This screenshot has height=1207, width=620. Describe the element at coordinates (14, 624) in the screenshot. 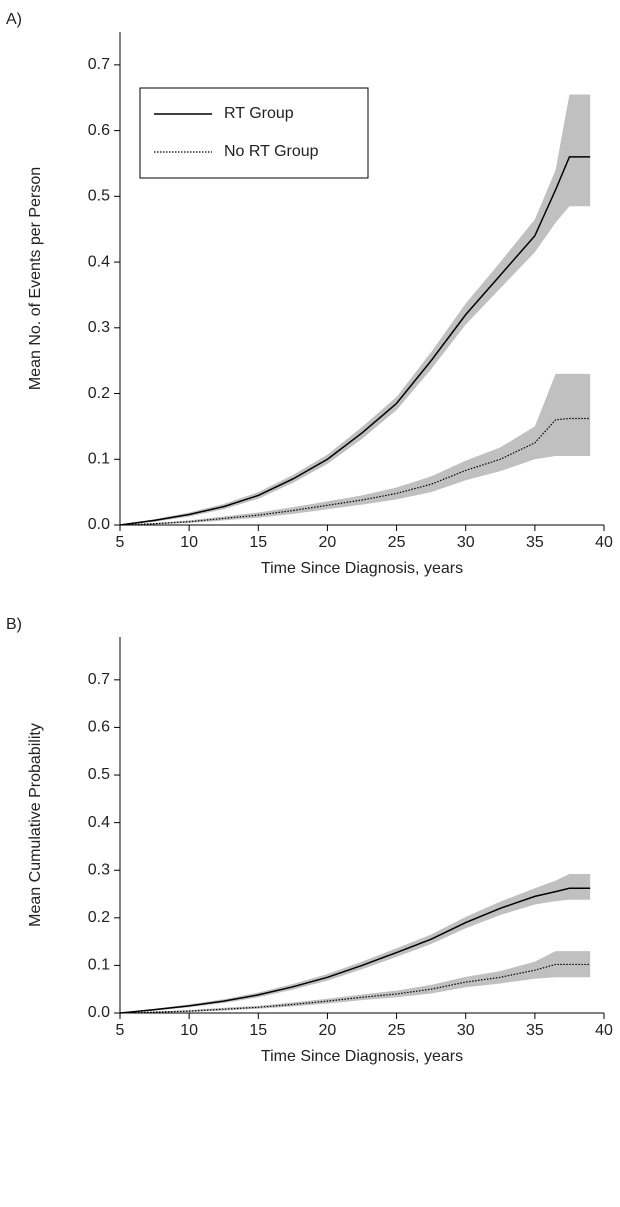

I see `panel-label: B)` at that location.